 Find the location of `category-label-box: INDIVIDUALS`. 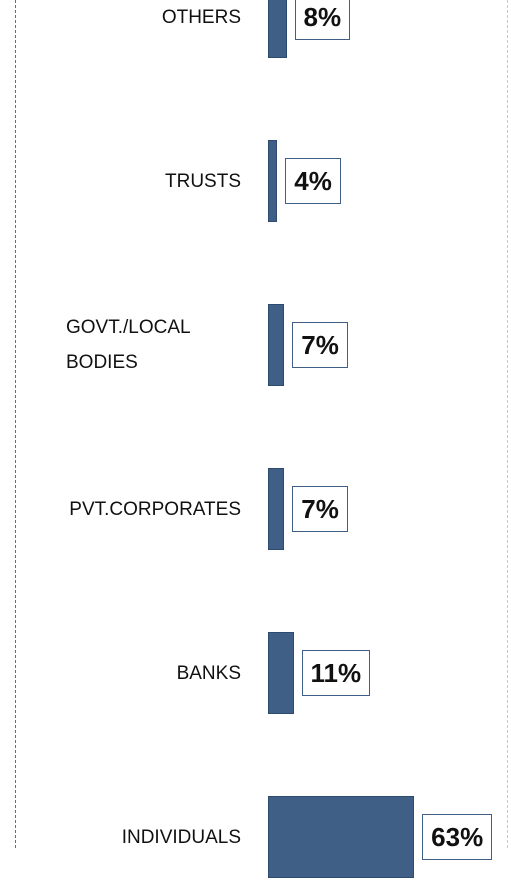

category-label-box: INDIVIDUALS is located at coordinates (181, 837).